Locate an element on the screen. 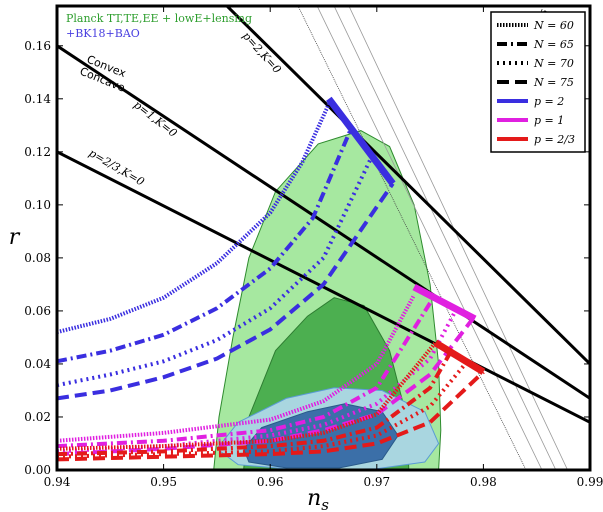  y-axis-label: r is located at coordinates (15, 237).